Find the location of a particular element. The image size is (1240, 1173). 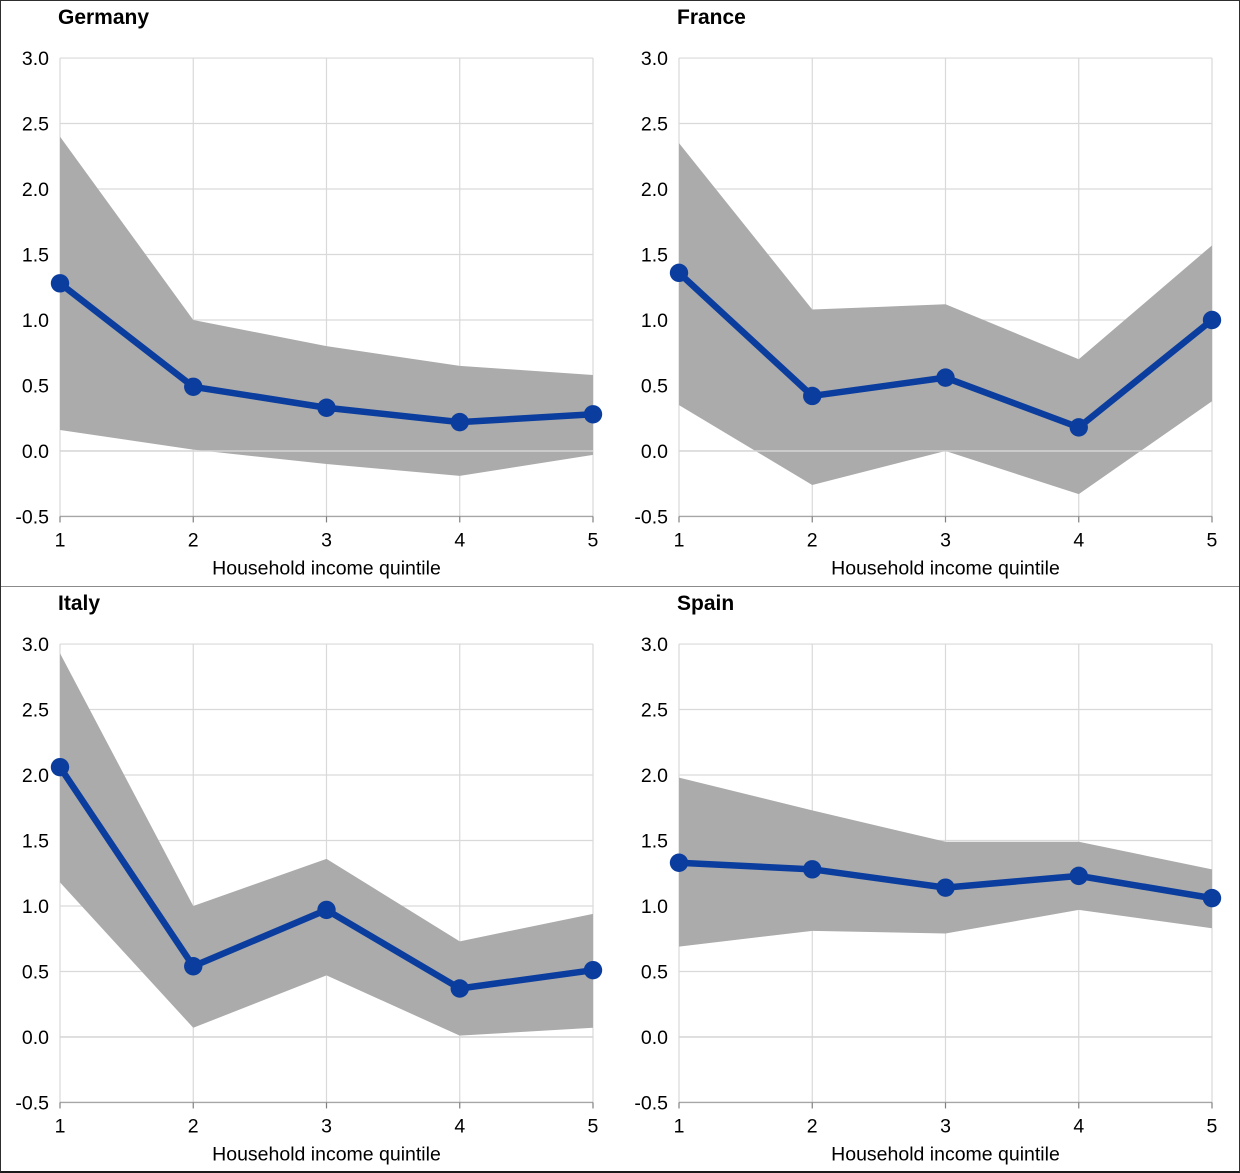

chart-title: Italy is located at coordinates (79, 603).